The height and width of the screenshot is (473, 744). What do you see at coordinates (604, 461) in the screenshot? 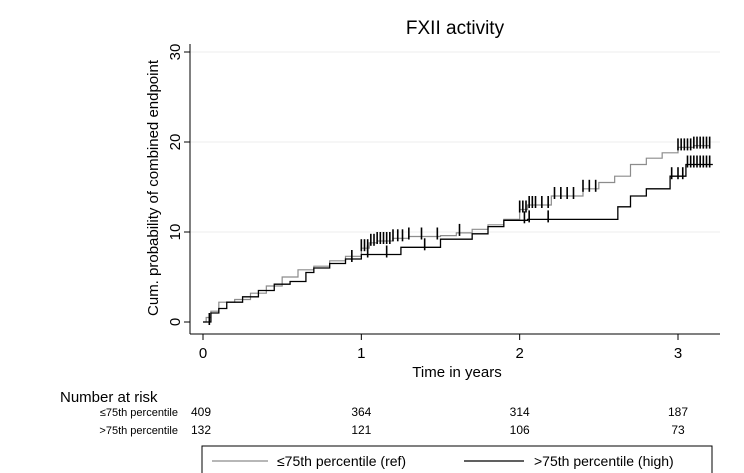
I see `legend-label-high: >75th percentile (high)` at bounding box center [604, 461].